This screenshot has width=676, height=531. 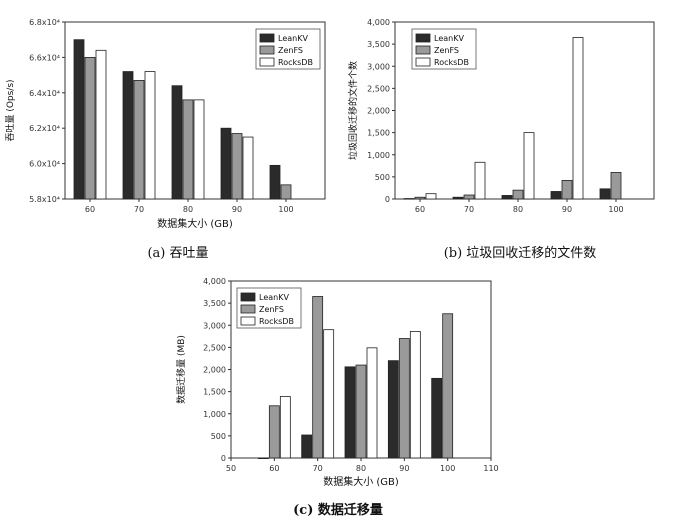 I want to click on y-tick-label: 6.6x10⁴, so click(x=44, y=57).